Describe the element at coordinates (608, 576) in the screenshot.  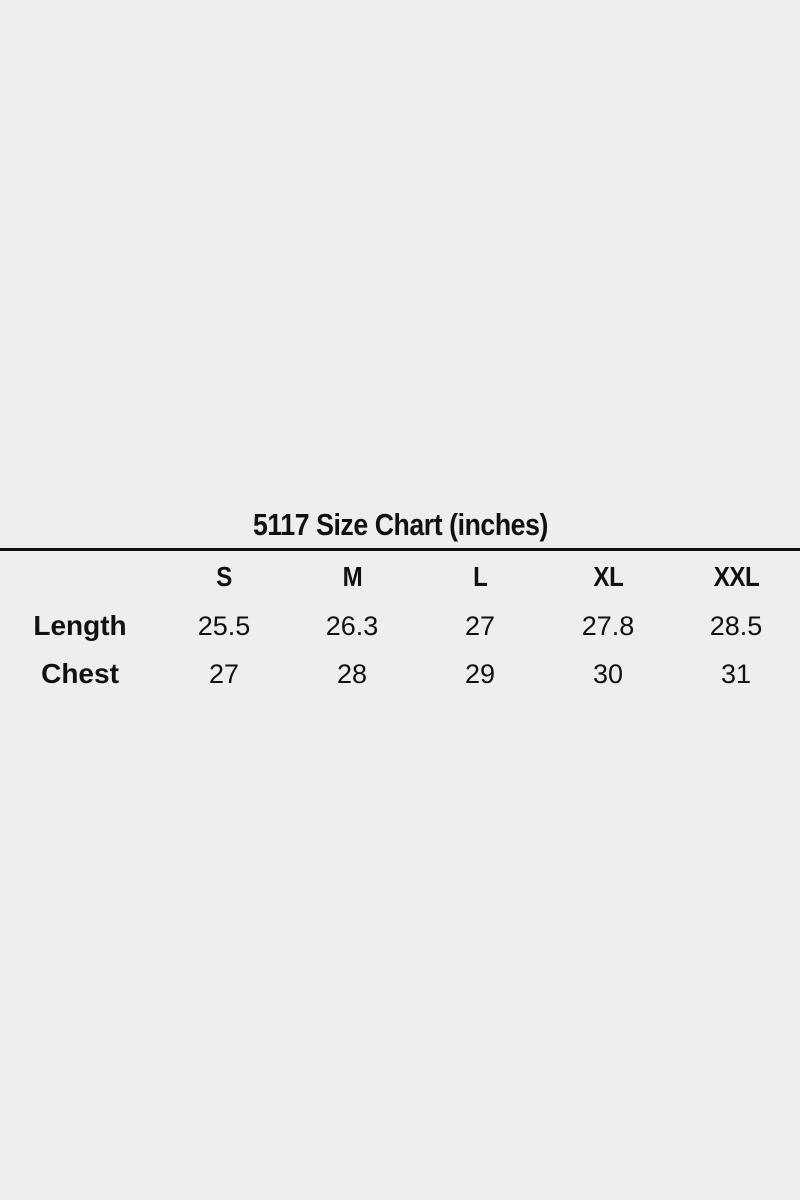
I see `column-header-xl: XL` at that location.